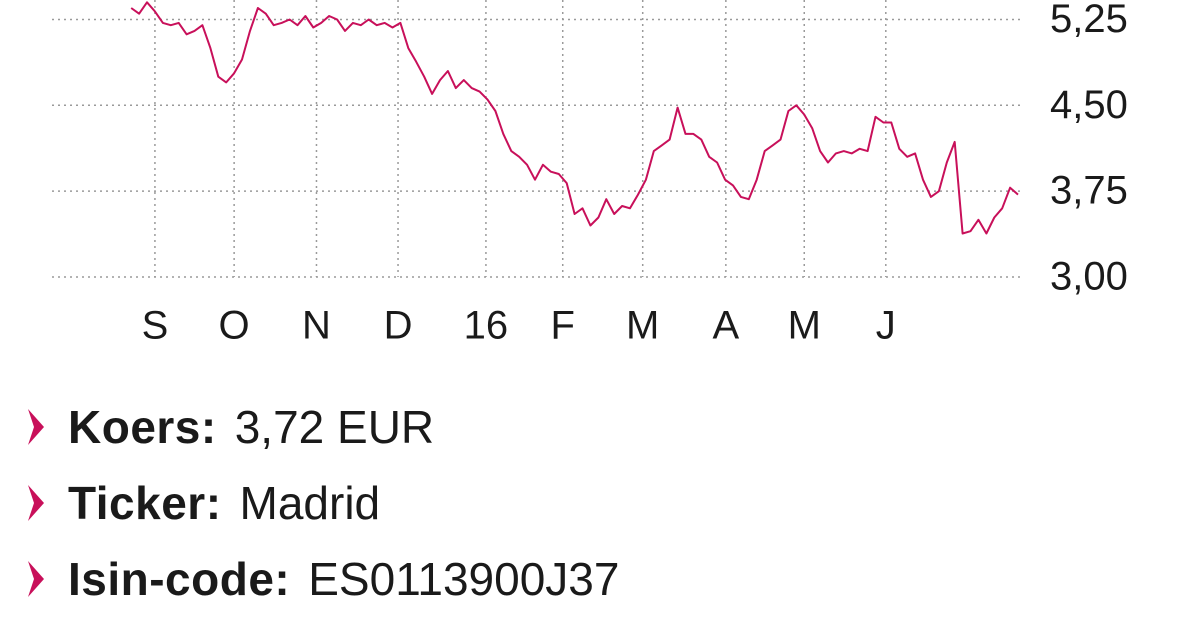 Image resolution: width=1200 pixels, height=627 pixels. I want to click on x-tick-label: J, so click(886, 326).